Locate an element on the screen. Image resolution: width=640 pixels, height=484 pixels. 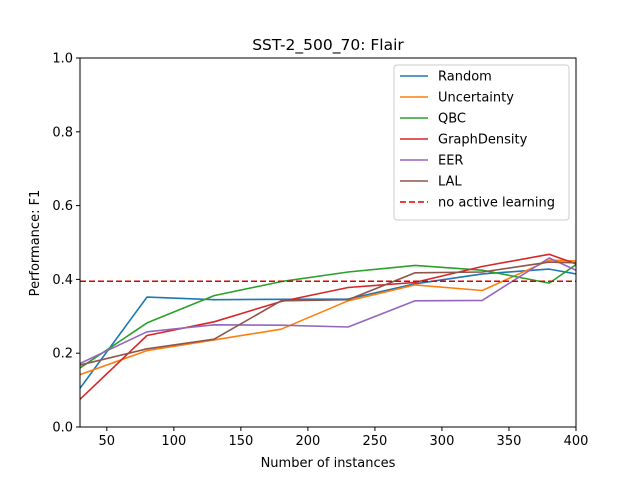
y-tick-label: 1.0 is located at coordinates (62, 59).